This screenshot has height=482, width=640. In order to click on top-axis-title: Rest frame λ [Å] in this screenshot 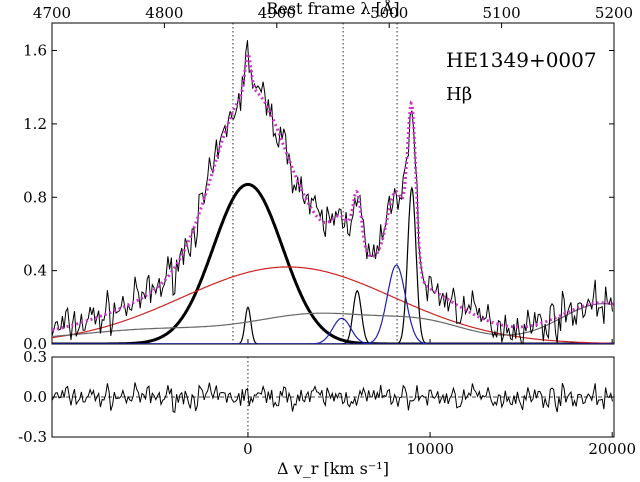, I will do `click(332, 9)`.